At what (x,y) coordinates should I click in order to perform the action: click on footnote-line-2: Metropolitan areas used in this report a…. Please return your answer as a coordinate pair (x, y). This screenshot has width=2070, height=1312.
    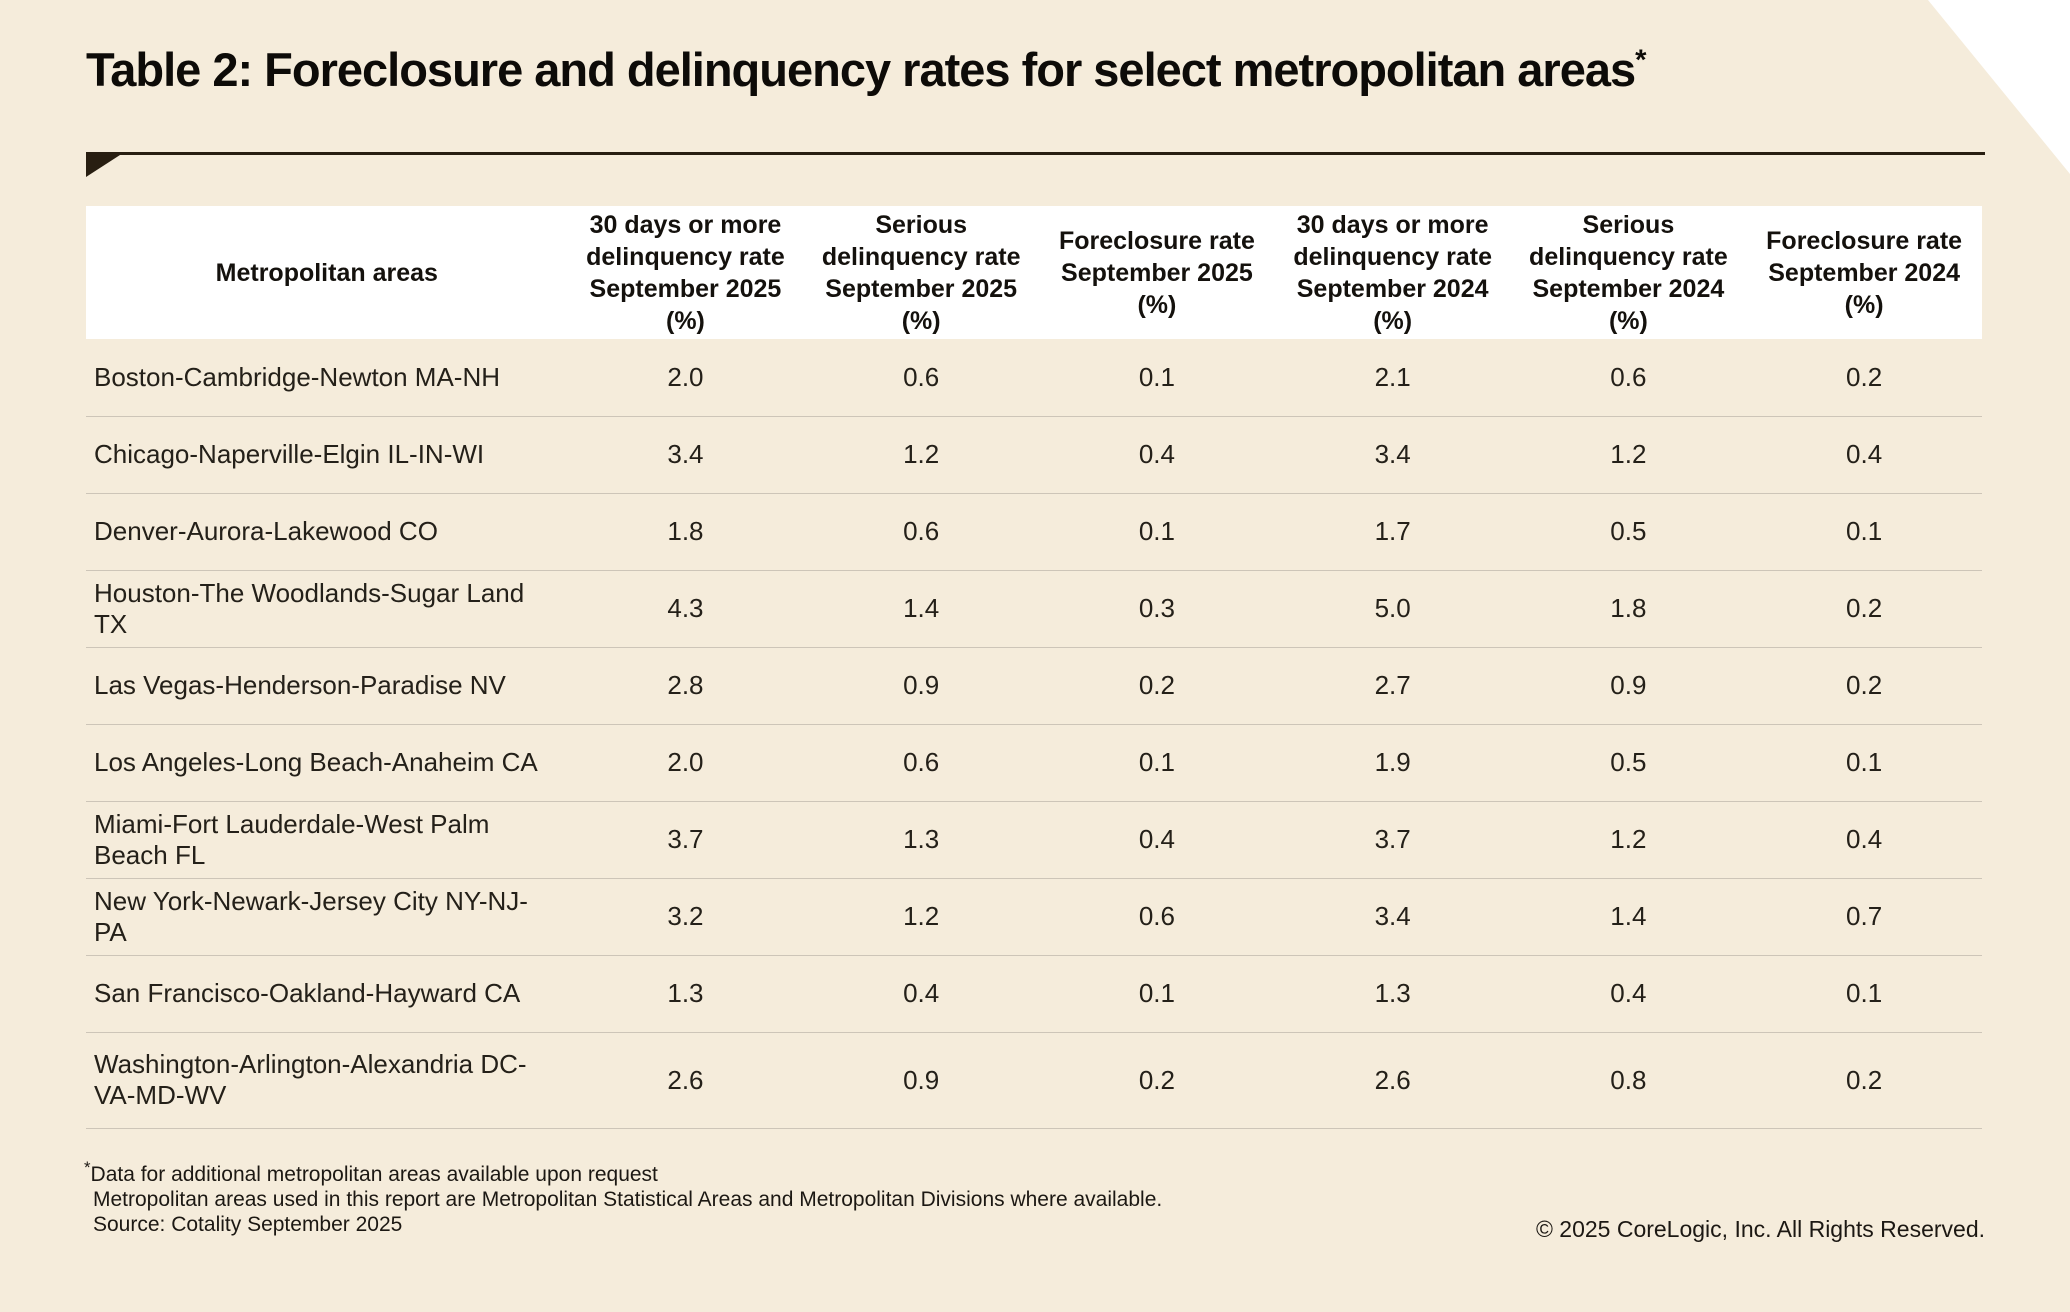
    Looking at the image, I should click on (628, 1199).